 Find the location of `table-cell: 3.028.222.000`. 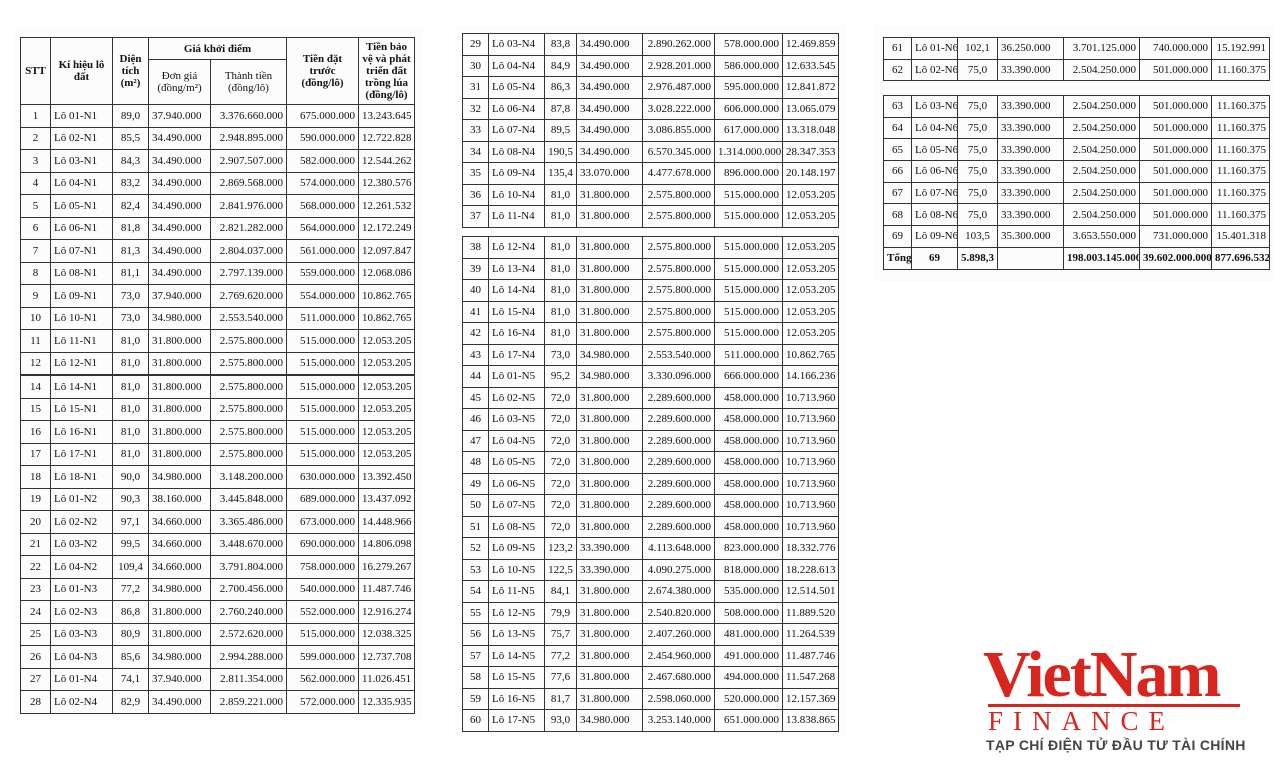

table-cell: 3.028.222.000 is located at coordinates (678, 108).